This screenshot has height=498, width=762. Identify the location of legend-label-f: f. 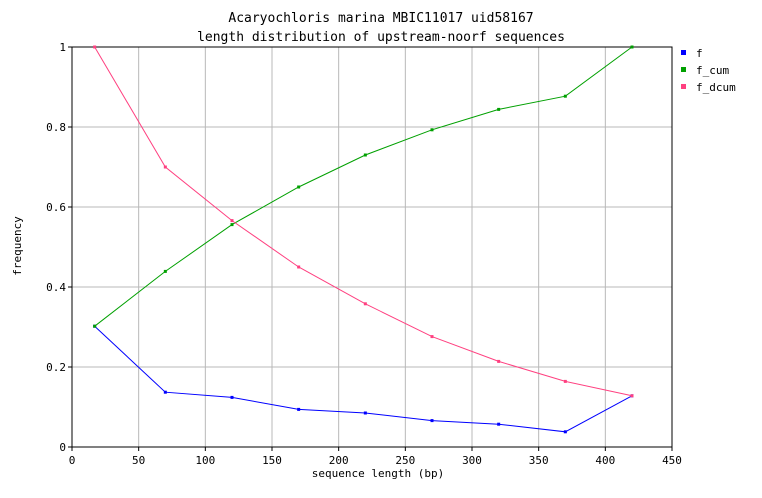
(699, 53).